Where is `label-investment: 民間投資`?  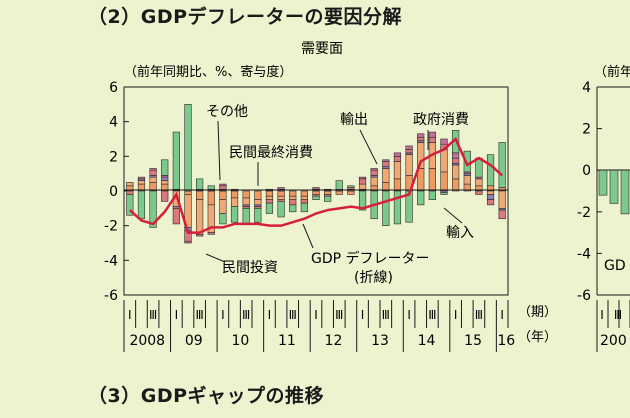
label-investment: 民間投資 is located at coordinates (250, 268).